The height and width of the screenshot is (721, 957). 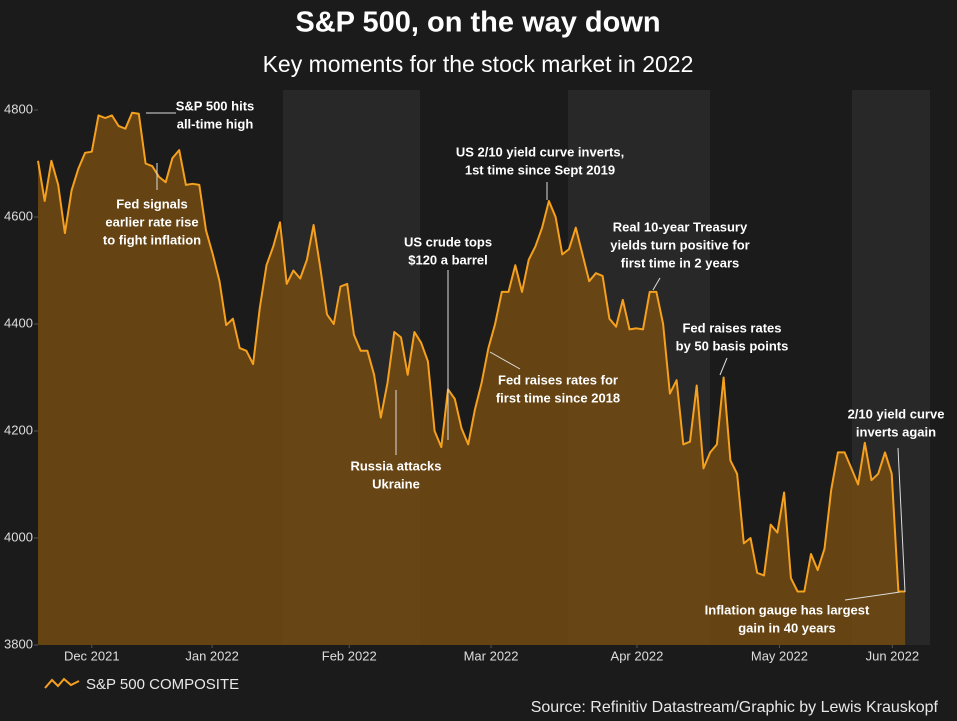 I want to click on annotation: S&P 500 hits, so click(x=215, y=105).